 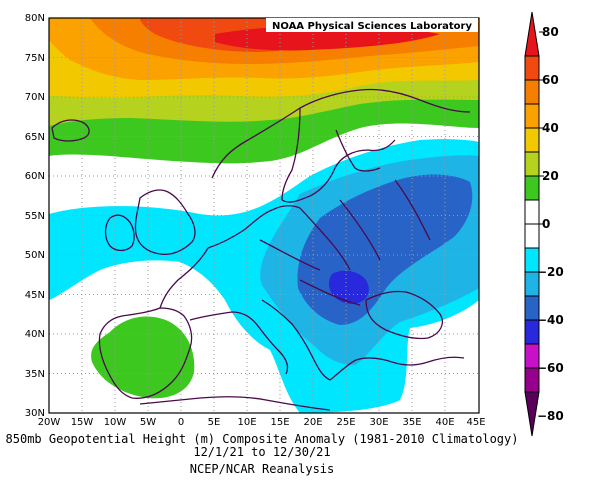 I want to click on colorbar-swatch-n10, so click(x=532, y=236).